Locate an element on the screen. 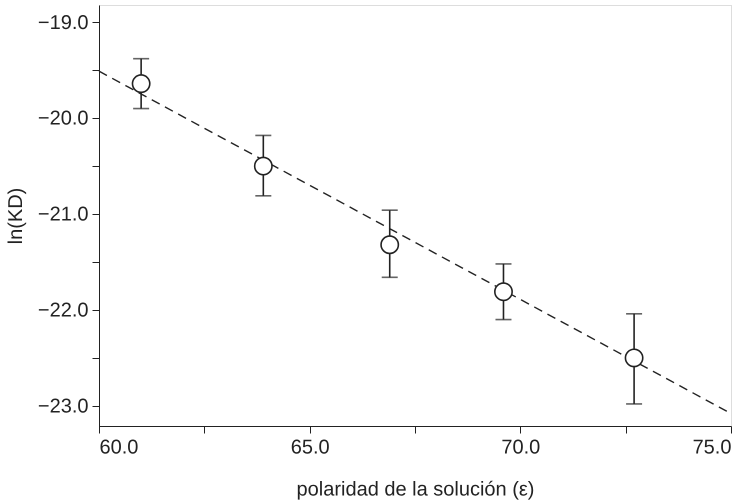 The height and width of the screenshot is (504, 737). x-tick-label: 75.0 is located at coordinates (712, 447).